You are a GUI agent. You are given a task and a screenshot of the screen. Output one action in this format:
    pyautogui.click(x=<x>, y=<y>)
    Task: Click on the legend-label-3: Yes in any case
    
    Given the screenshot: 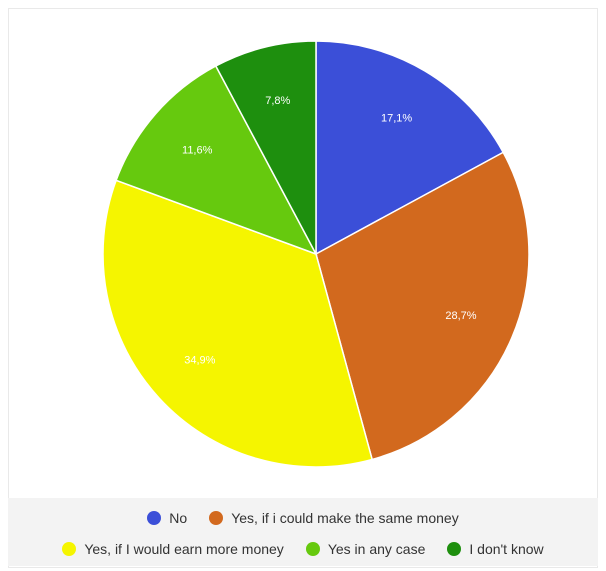 What is the action you would take?
    pyautogui.click(x=376, y=549)
    